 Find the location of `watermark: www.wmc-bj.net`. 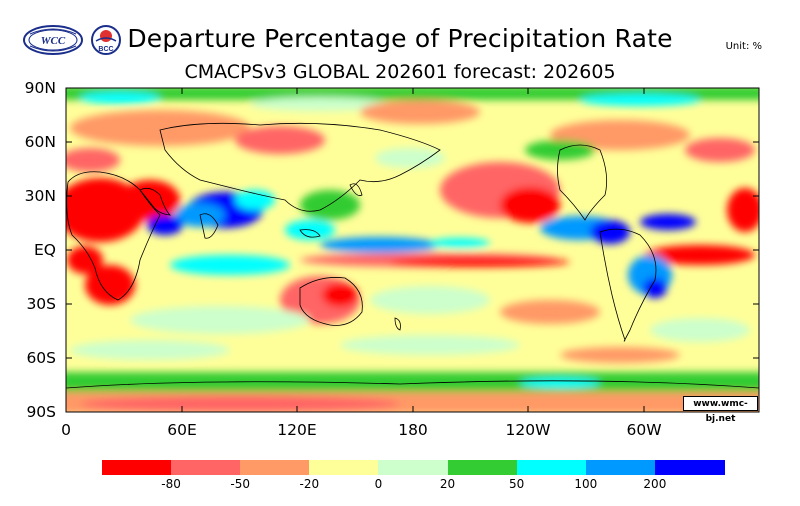

watermark: www.wmc-bj.net is located at coordinates (720, 410).